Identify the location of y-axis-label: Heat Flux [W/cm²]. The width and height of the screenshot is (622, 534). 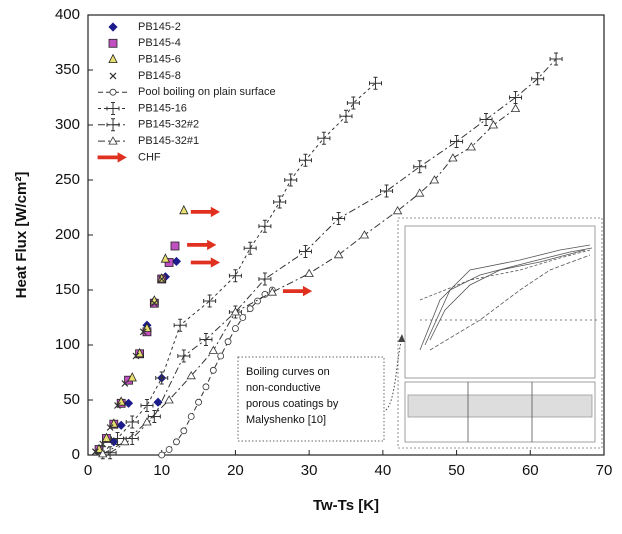
(21, 235).